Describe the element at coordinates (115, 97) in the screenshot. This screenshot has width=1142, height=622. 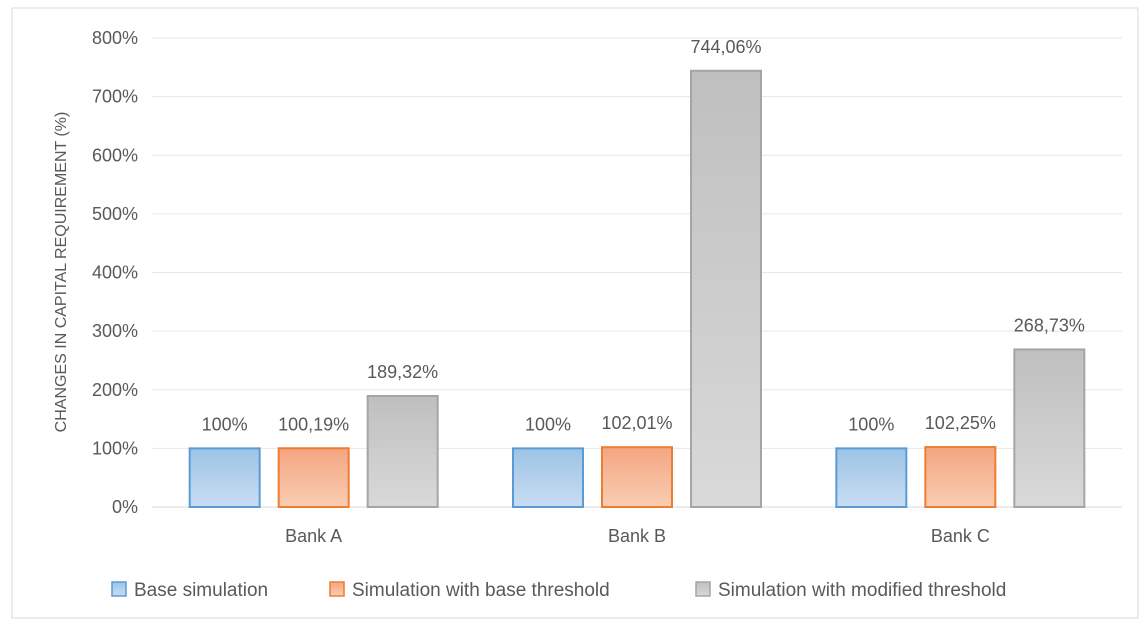
I see `y-tick-label: 700%` at that location.